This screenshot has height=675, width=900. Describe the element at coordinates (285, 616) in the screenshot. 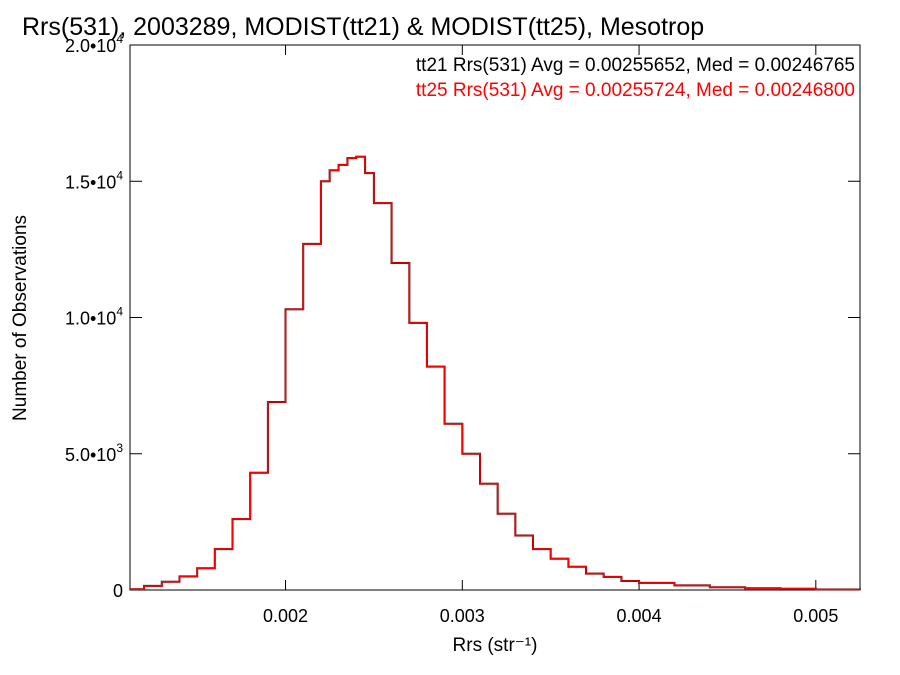

I see `x-tick-label: 0.002` at that location.